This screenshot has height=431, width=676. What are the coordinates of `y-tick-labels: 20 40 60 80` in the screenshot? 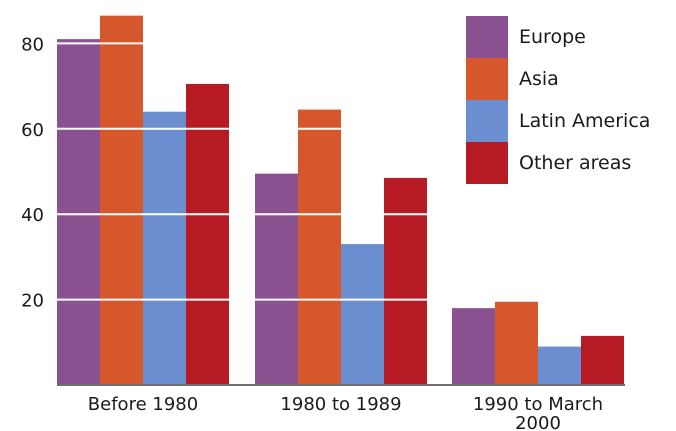 It's located at (32, 172).